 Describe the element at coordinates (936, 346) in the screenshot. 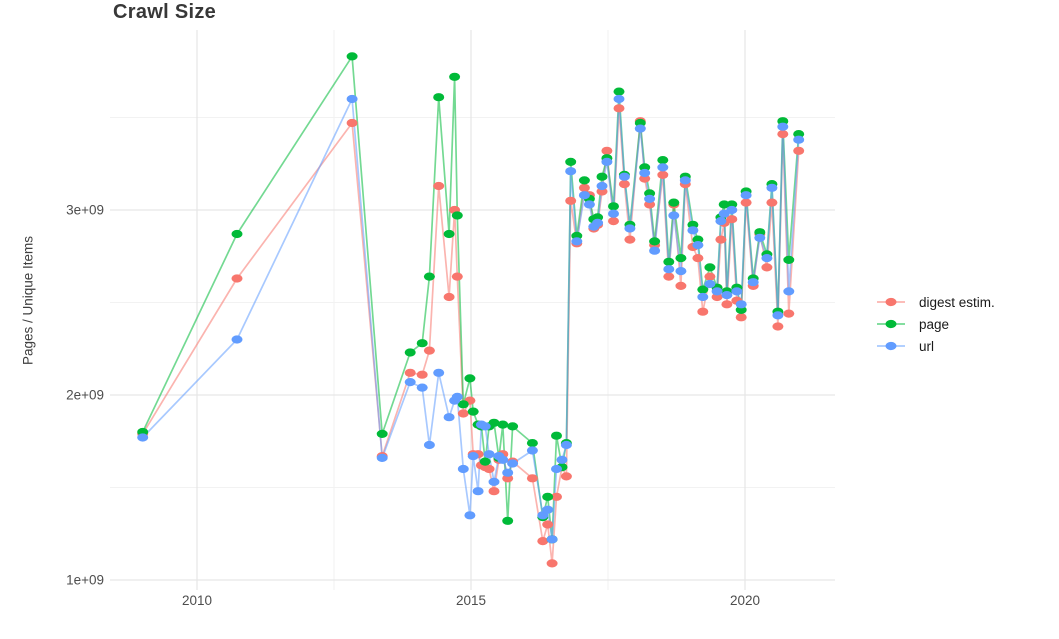

I see `legend-item-url: url` at that location.